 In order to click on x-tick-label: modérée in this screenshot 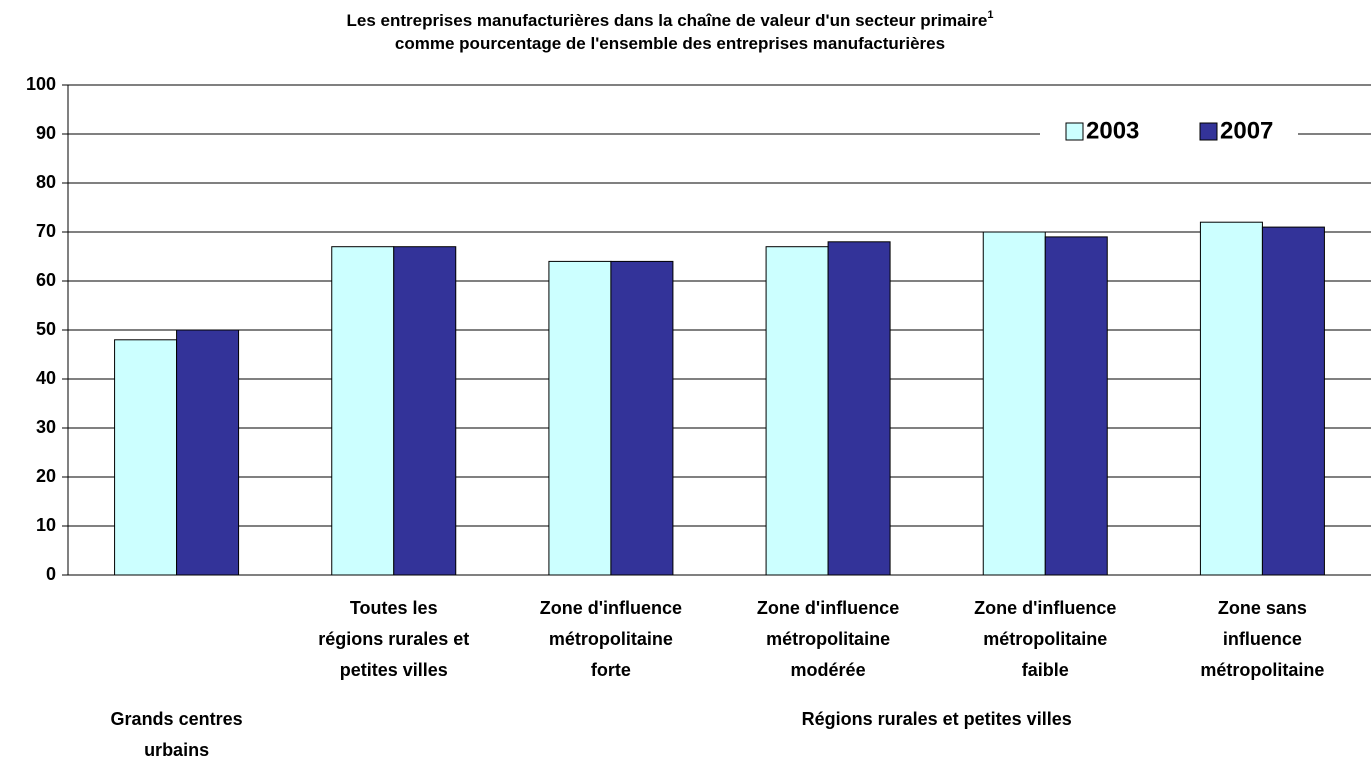, I will do `click(828, 670)`.